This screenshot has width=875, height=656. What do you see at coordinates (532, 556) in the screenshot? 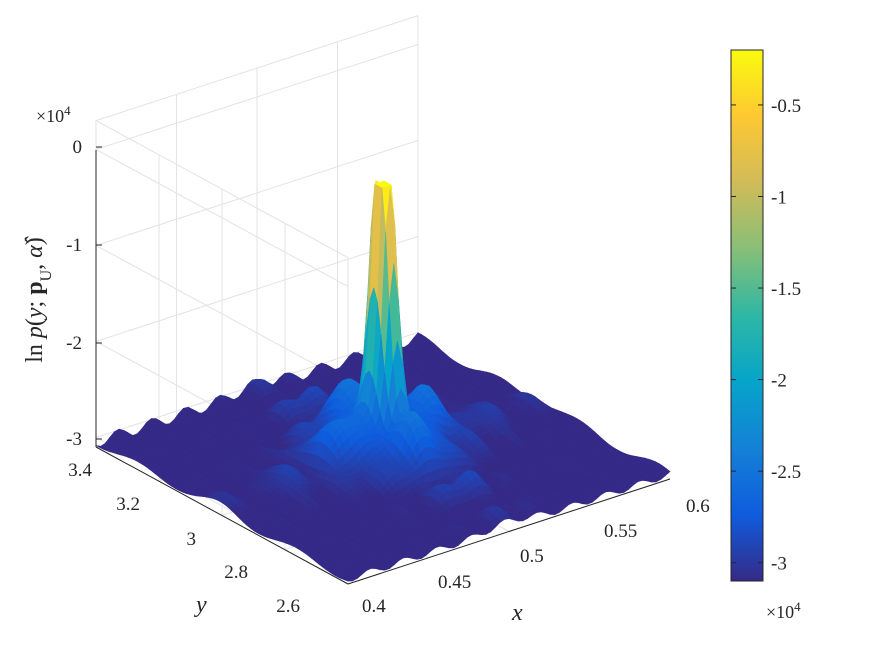
I see `x-tick-label: 0.5` at bounding box center [532, 556].